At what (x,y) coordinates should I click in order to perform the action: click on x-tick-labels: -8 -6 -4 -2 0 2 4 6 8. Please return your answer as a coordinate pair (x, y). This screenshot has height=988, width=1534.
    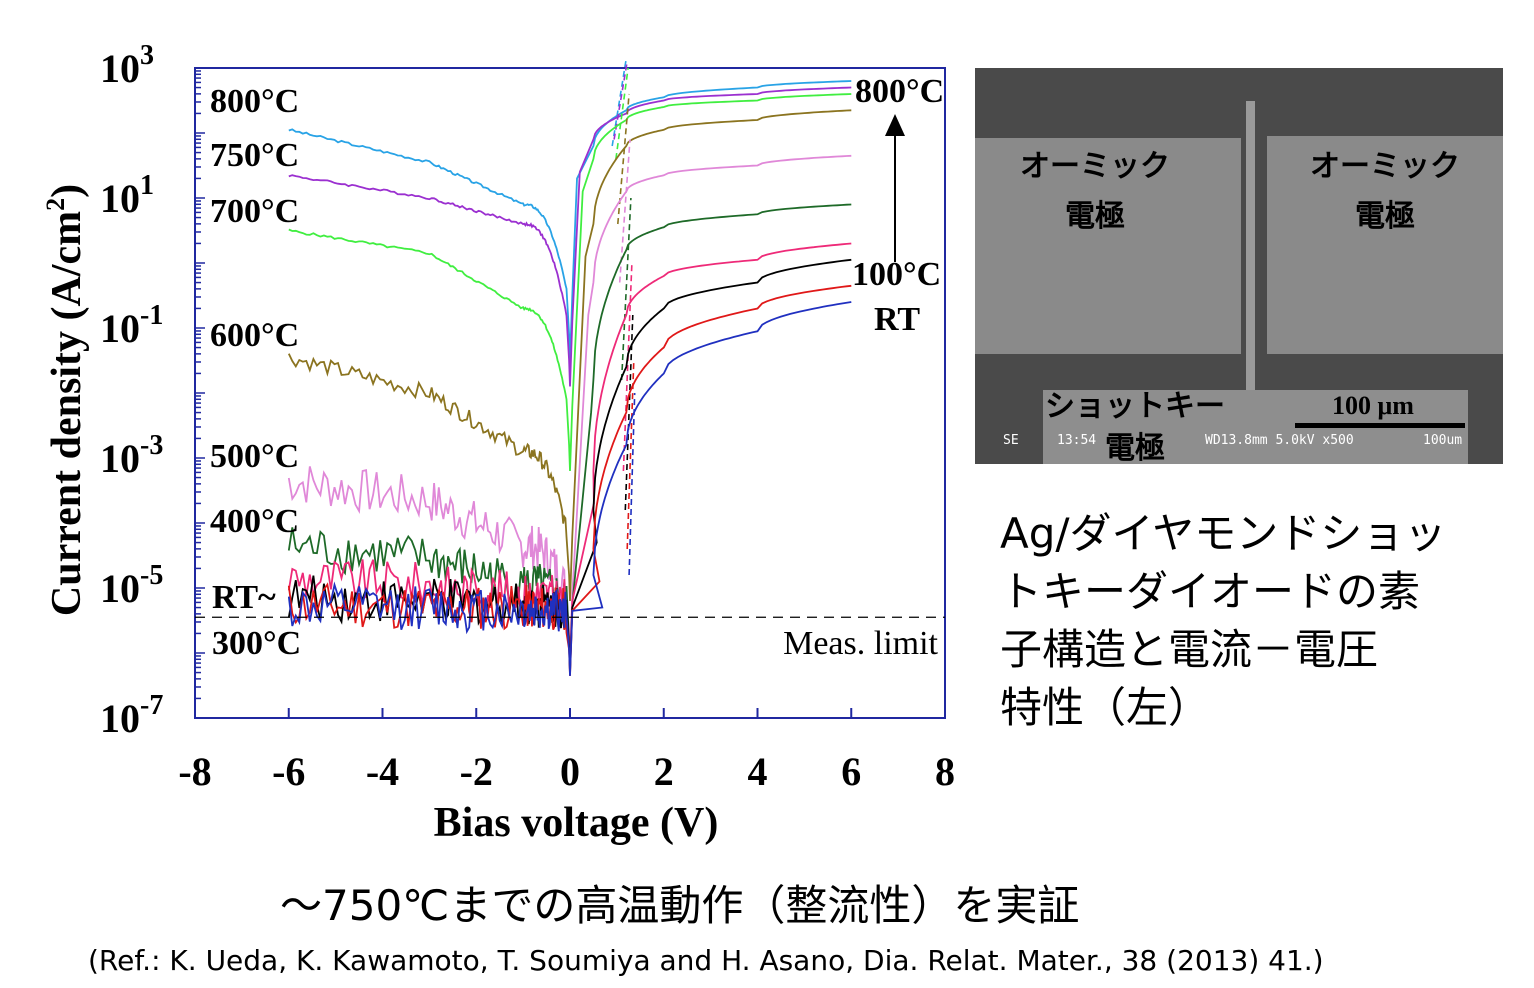
    Looking at the image, I should click on (566, 771).